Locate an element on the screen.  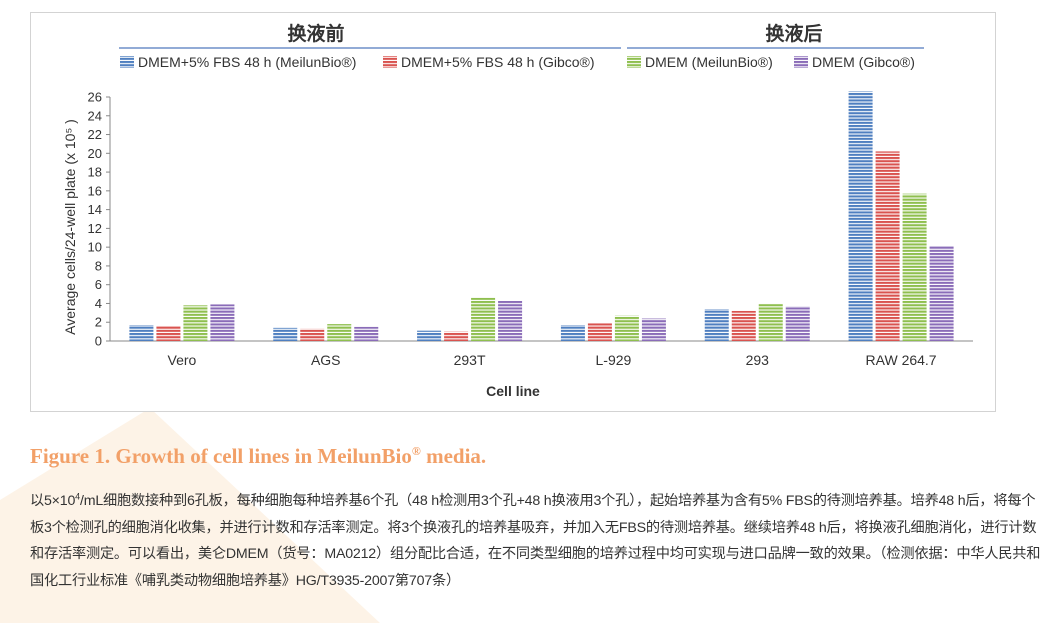
y-tick-label: 16 is located at coordinates (95, 190).